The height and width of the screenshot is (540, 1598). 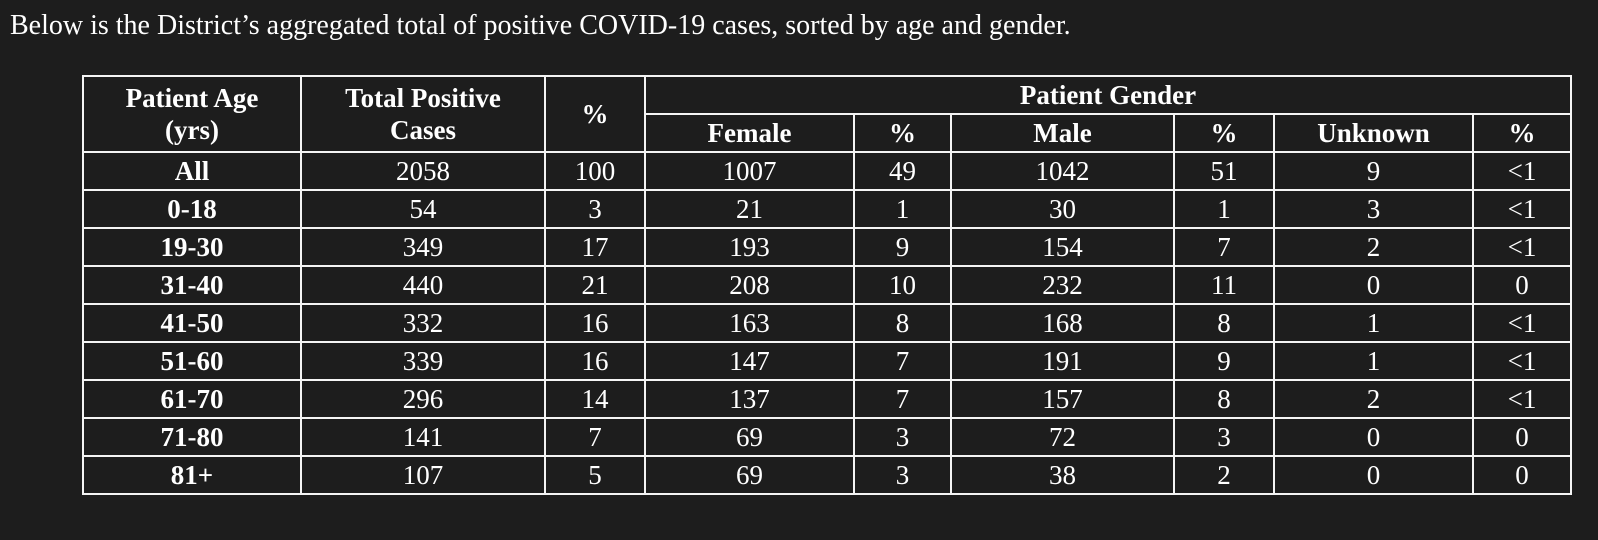 I want to click on female-percent-cell: 8, so click(x=902, y=323).